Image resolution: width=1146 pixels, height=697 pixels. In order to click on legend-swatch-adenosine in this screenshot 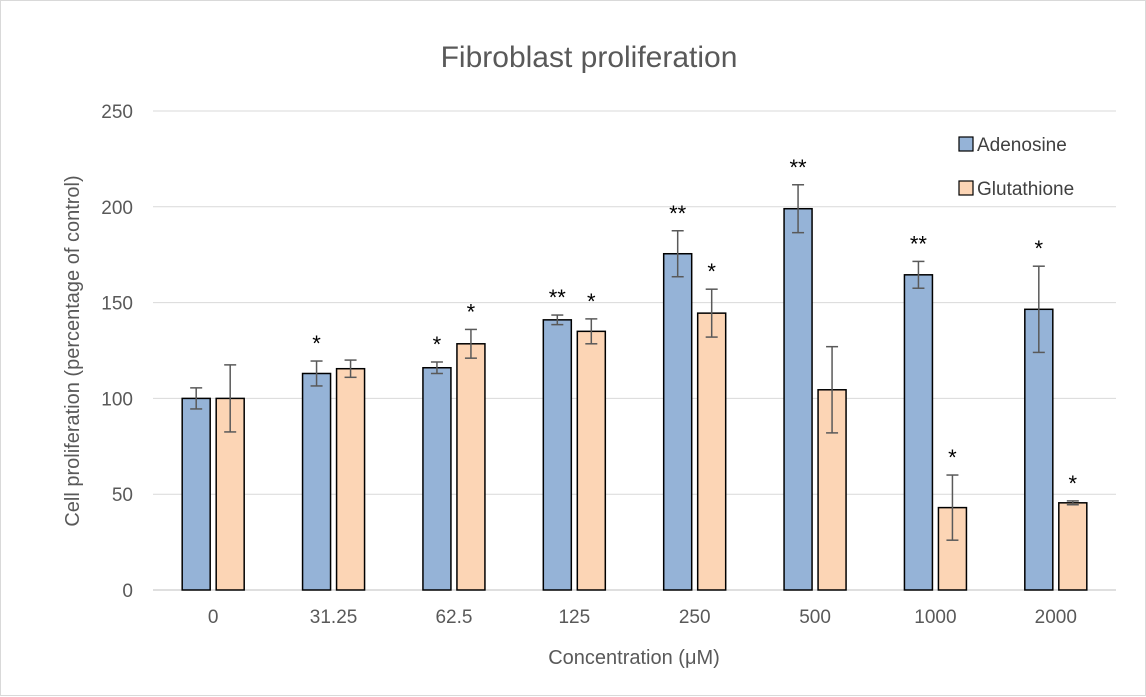, I will do `click(966, 144)`.